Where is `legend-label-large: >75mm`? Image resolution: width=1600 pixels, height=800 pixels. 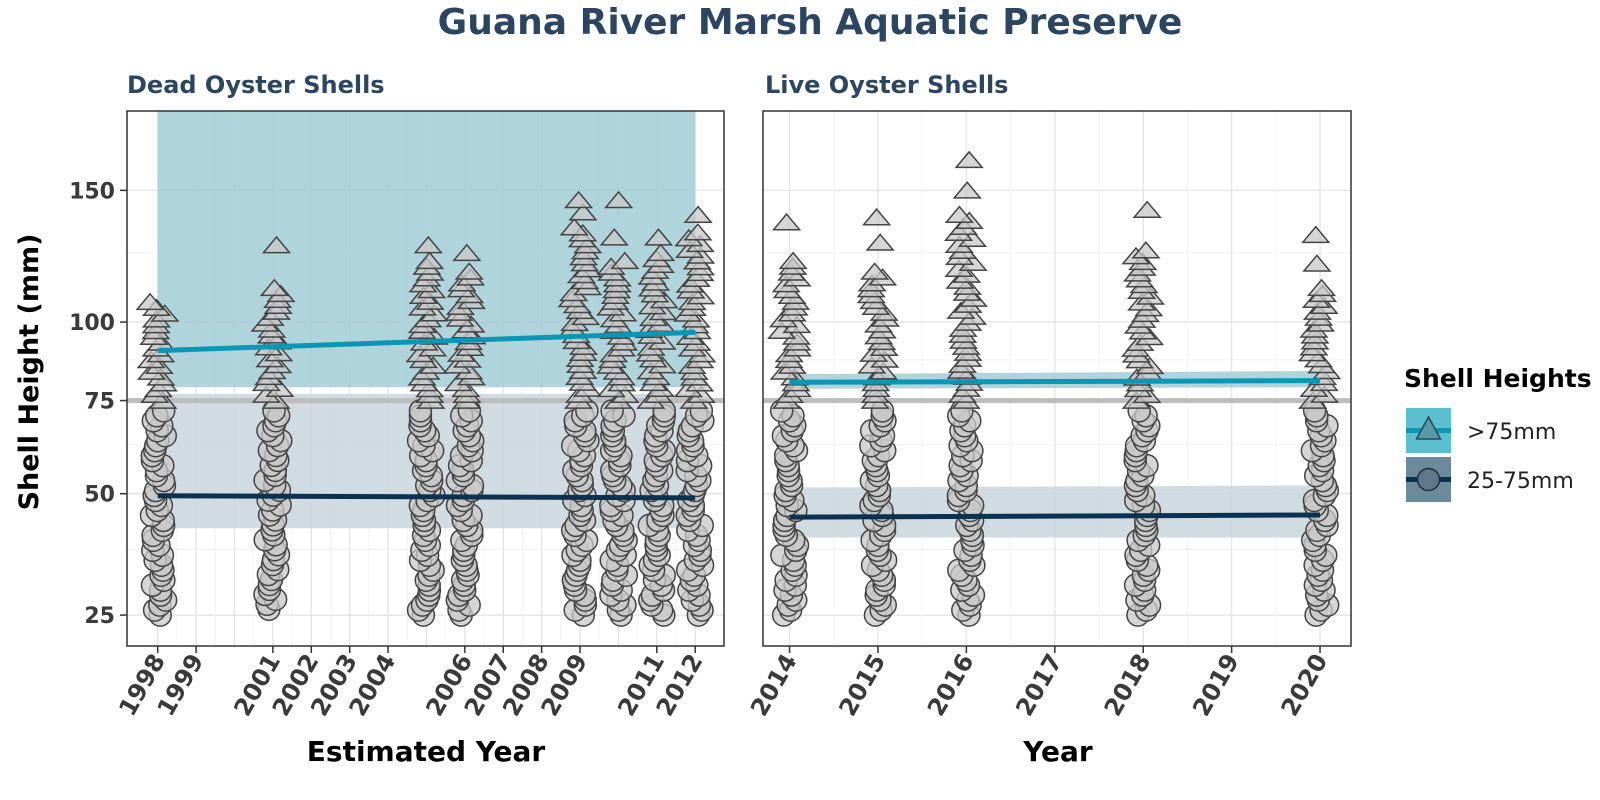 legend-label-large: >75mm is located at coordinates (1511, 432).